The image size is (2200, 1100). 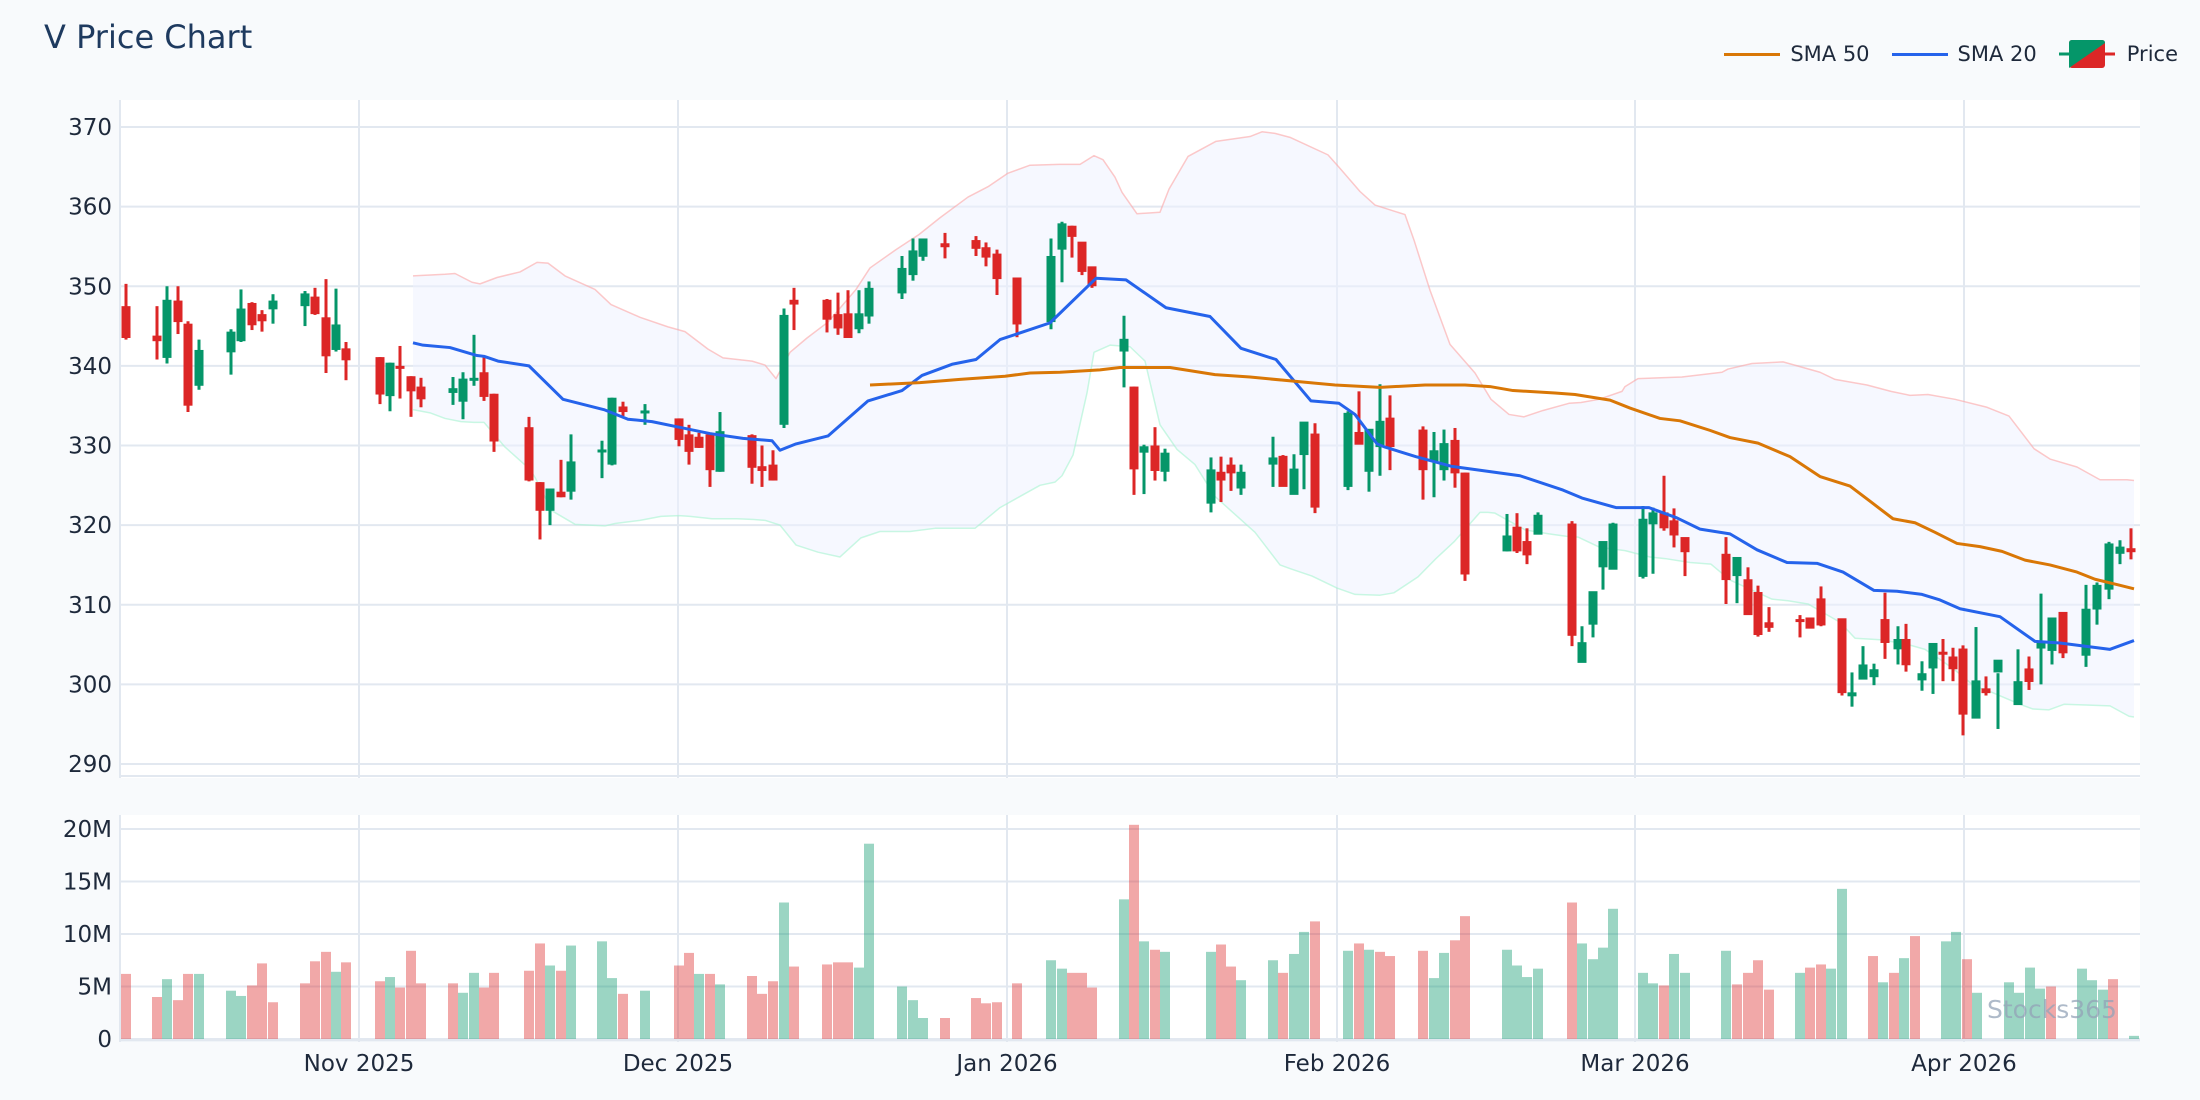 I want to click on legend-item-price: Price, so click(x=2118, y=54).